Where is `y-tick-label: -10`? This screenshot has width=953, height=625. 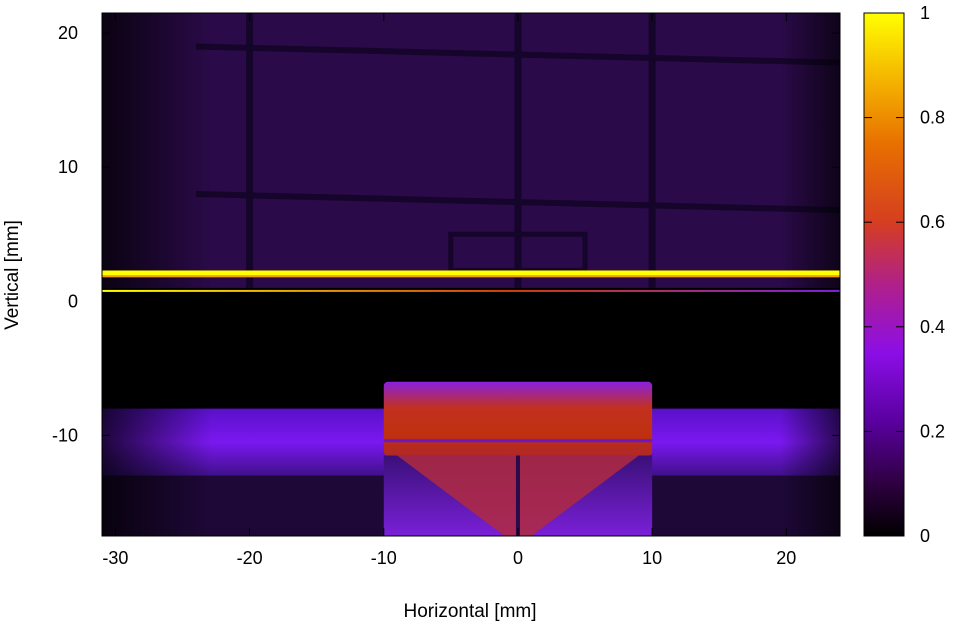
y-tick-label: -10 is located at coordinates (65, 435).